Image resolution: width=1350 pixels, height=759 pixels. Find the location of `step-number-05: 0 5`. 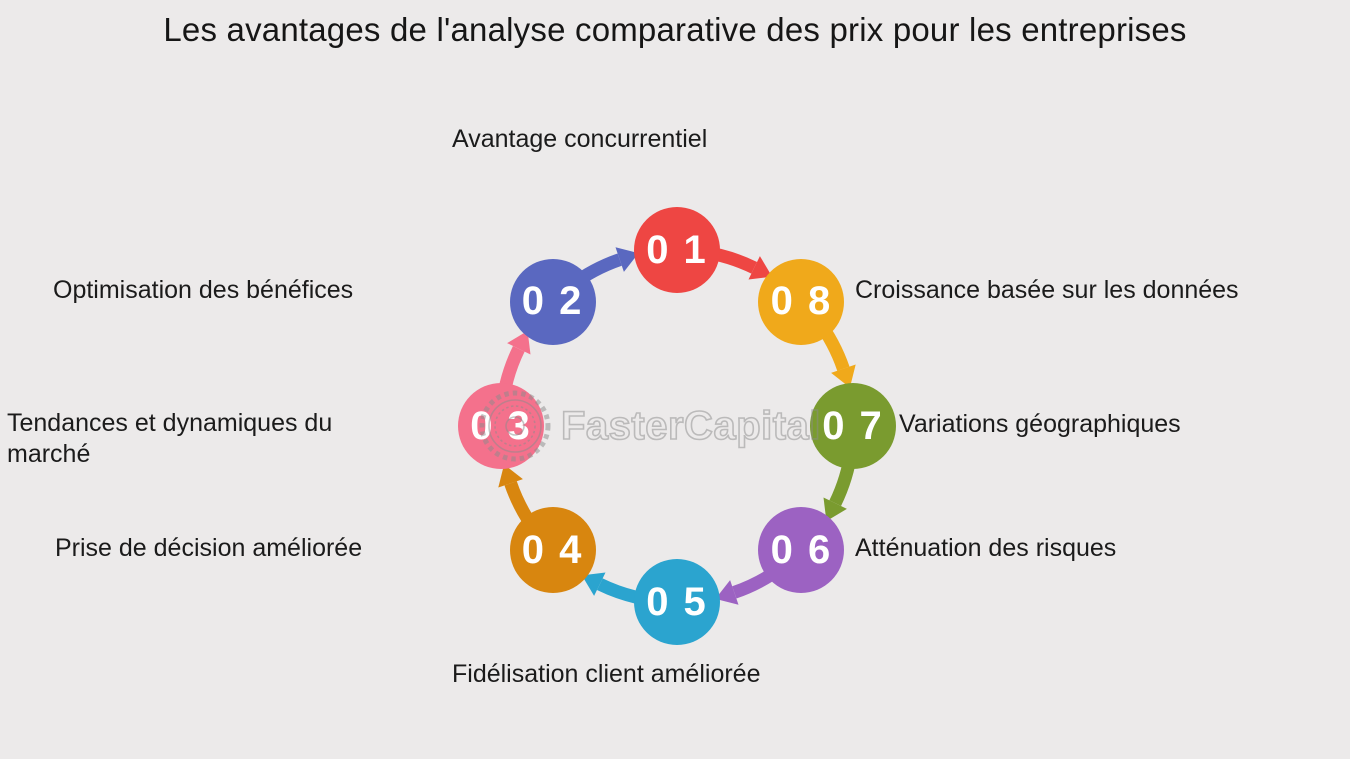

step-number-05: 0 5 is located at coordinates (677, 601).